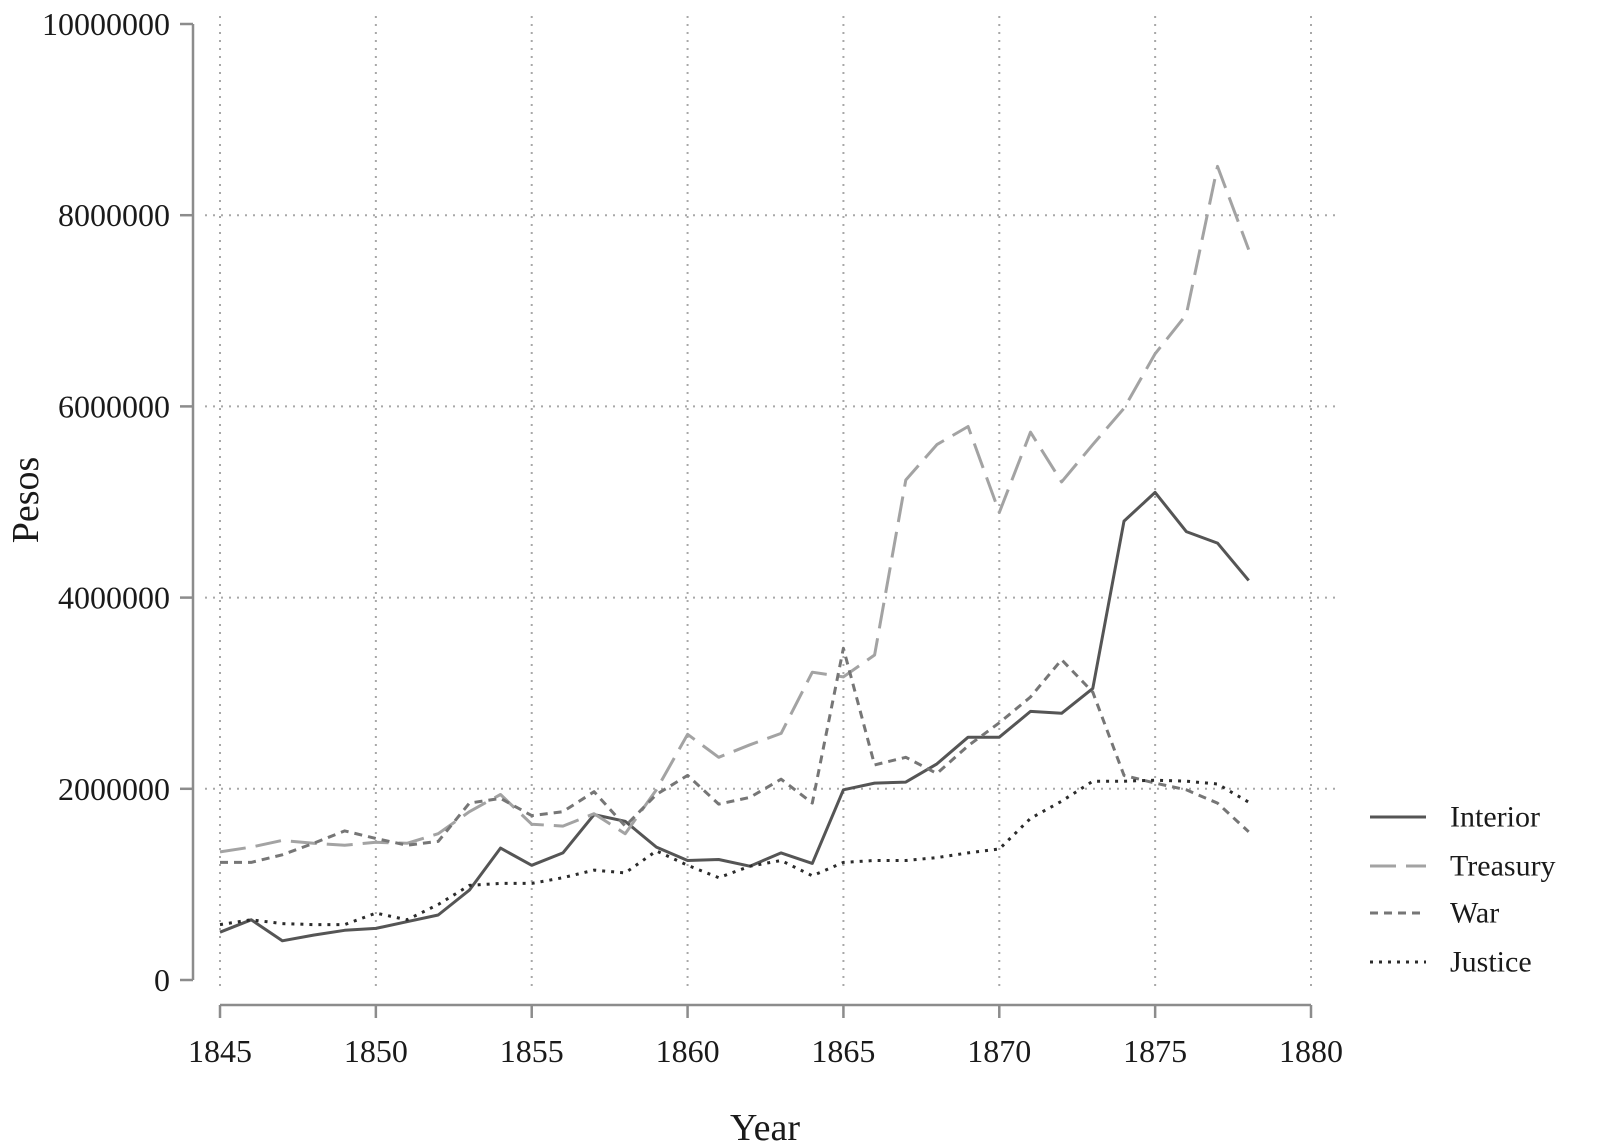 Image resolution: width=1609 pixels, height=1148 pixels. I want to click on y-tick-label: 10000000, so click(106, 24).